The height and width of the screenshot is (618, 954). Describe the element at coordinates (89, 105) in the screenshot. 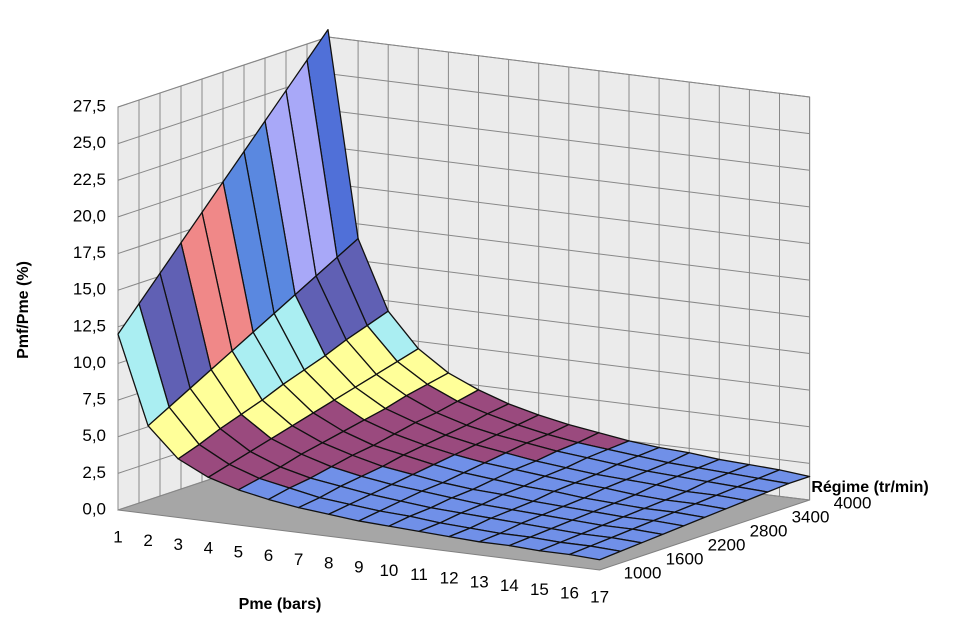

I see `z-tick-label: 27,5` at that location.